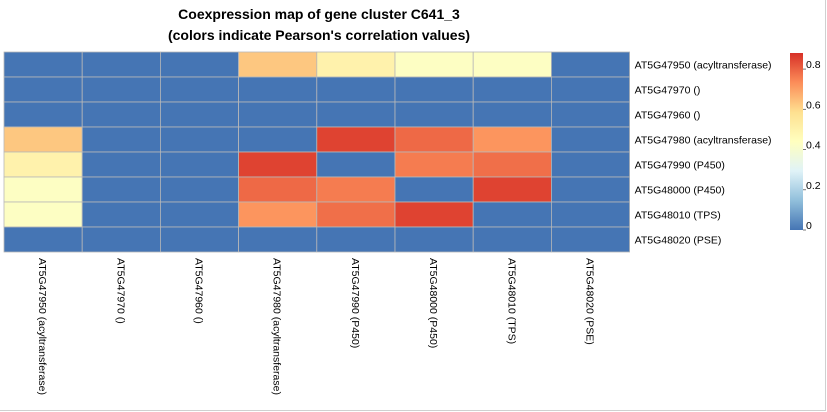 This screenshot has width=827, height=412. Describe the element at coordinates (199, 291) in the screenshot. I see `column-label: AT5G47960 ()` at that location.